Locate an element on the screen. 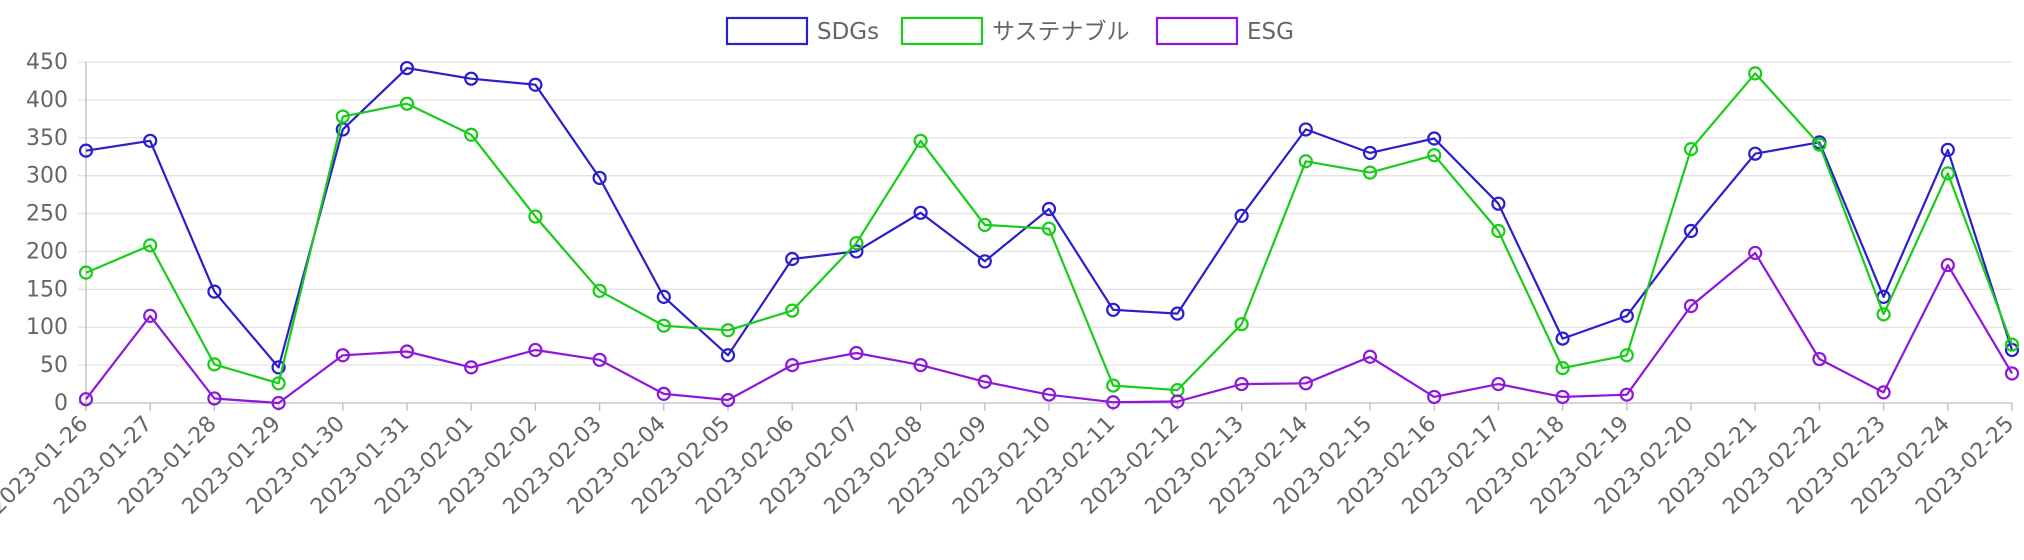  y-tick-label: 100 is located at coordinates (47, 327).